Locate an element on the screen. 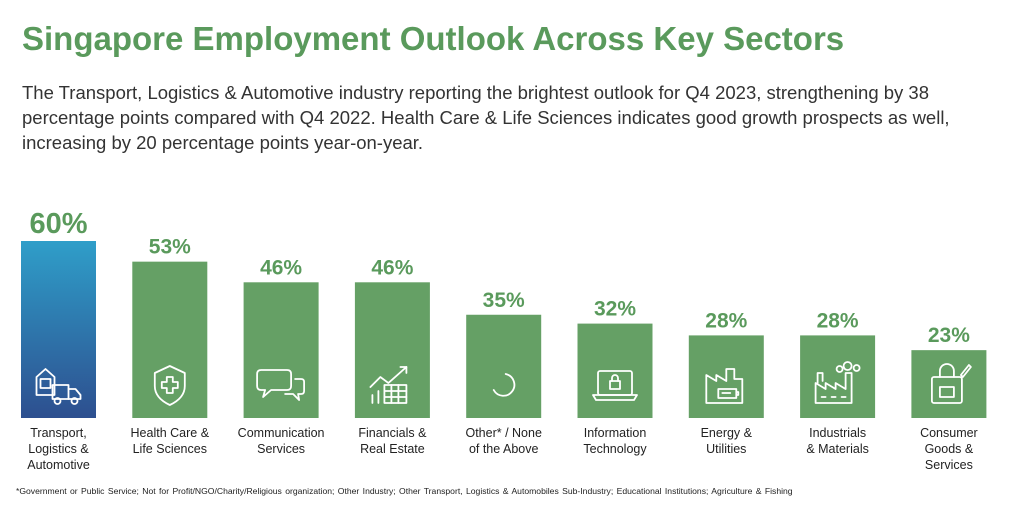  category-label: Information Technology is located at coordinates (615, 441).